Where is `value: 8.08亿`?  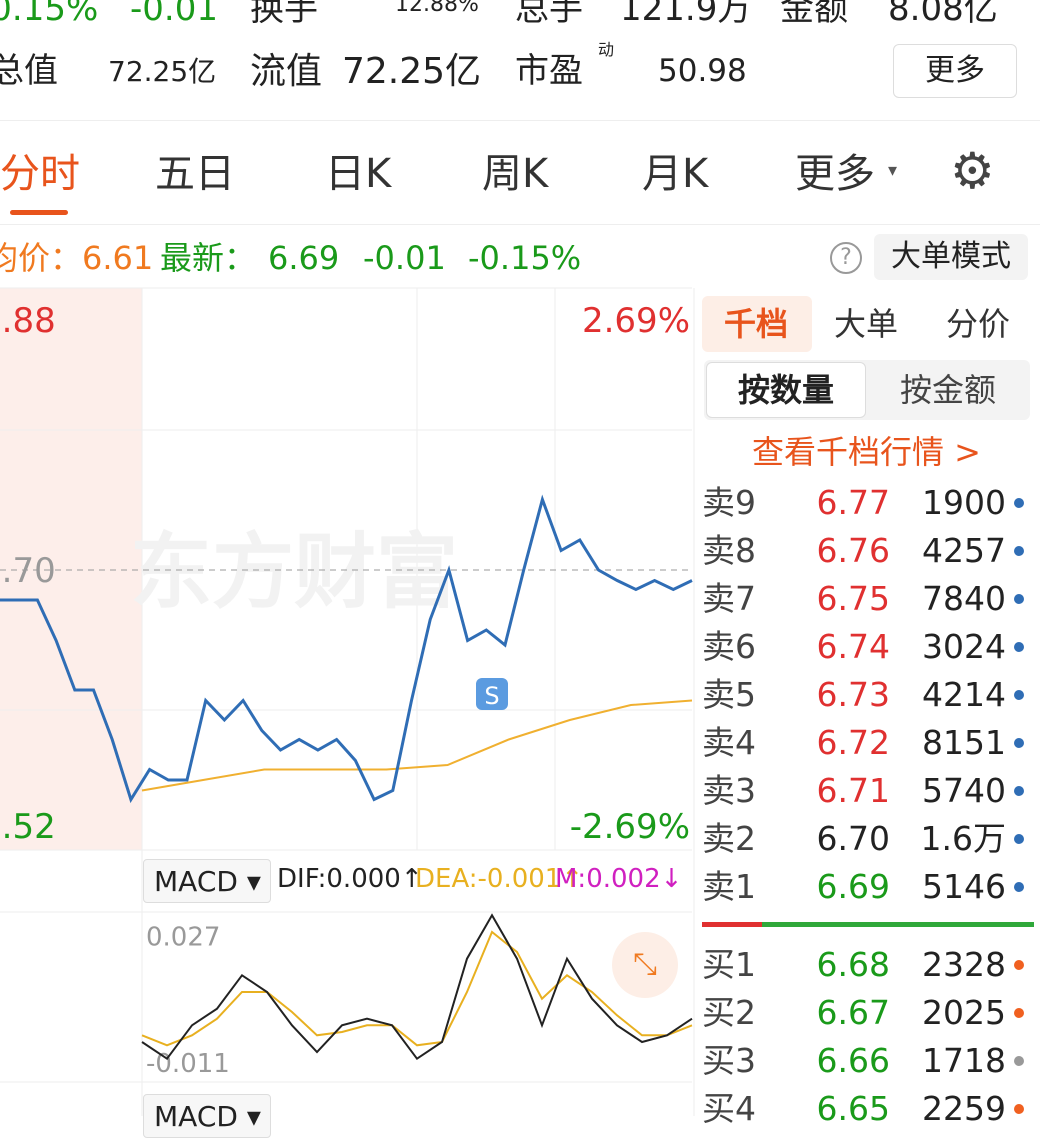
value: 8.08亿 is located at coordinates (943, 14).